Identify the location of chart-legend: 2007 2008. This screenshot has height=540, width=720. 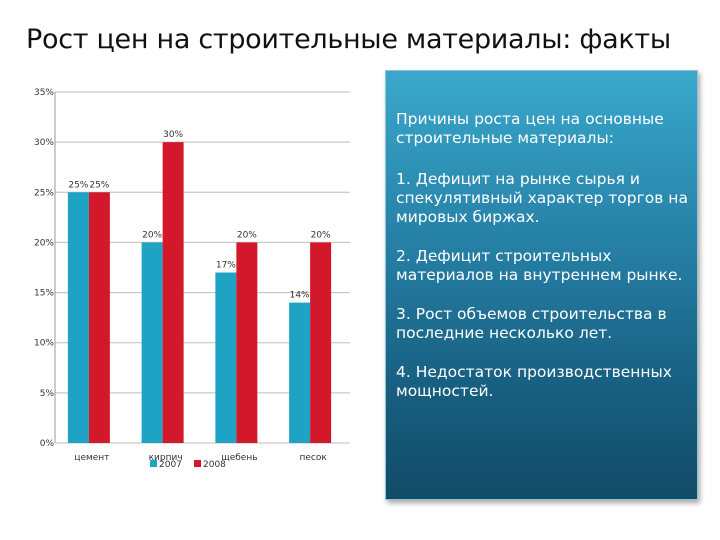
(188, 465).